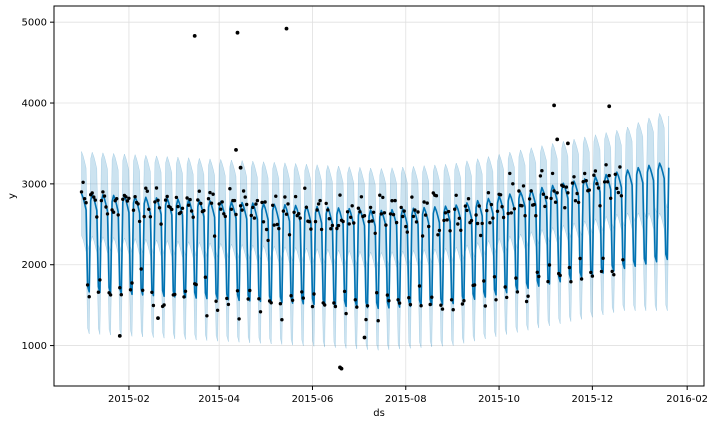 Image resolution: width=711 pixels, height=424 pixels. What do you see at coordinates (499, 399) in the screenshot?
I see `x-tick-label: 2015-10` at bounding box center [499, 399].